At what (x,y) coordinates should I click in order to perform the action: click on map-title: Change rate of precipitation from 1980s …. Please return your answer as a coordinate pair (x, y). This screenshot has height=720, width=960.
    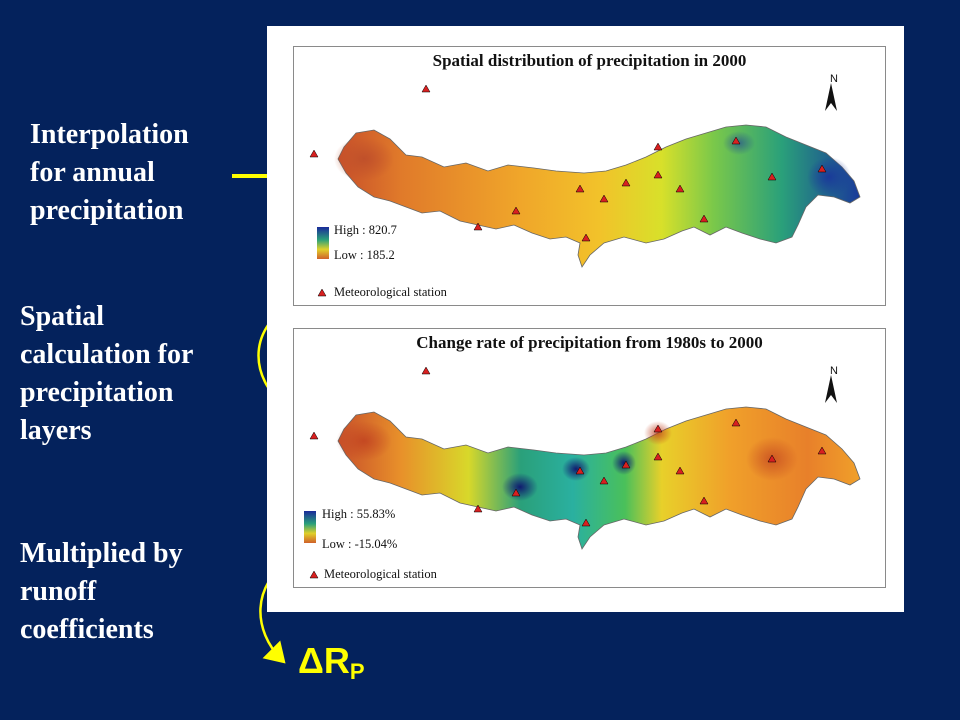
    Looking at the image, I should click on (589, 342).